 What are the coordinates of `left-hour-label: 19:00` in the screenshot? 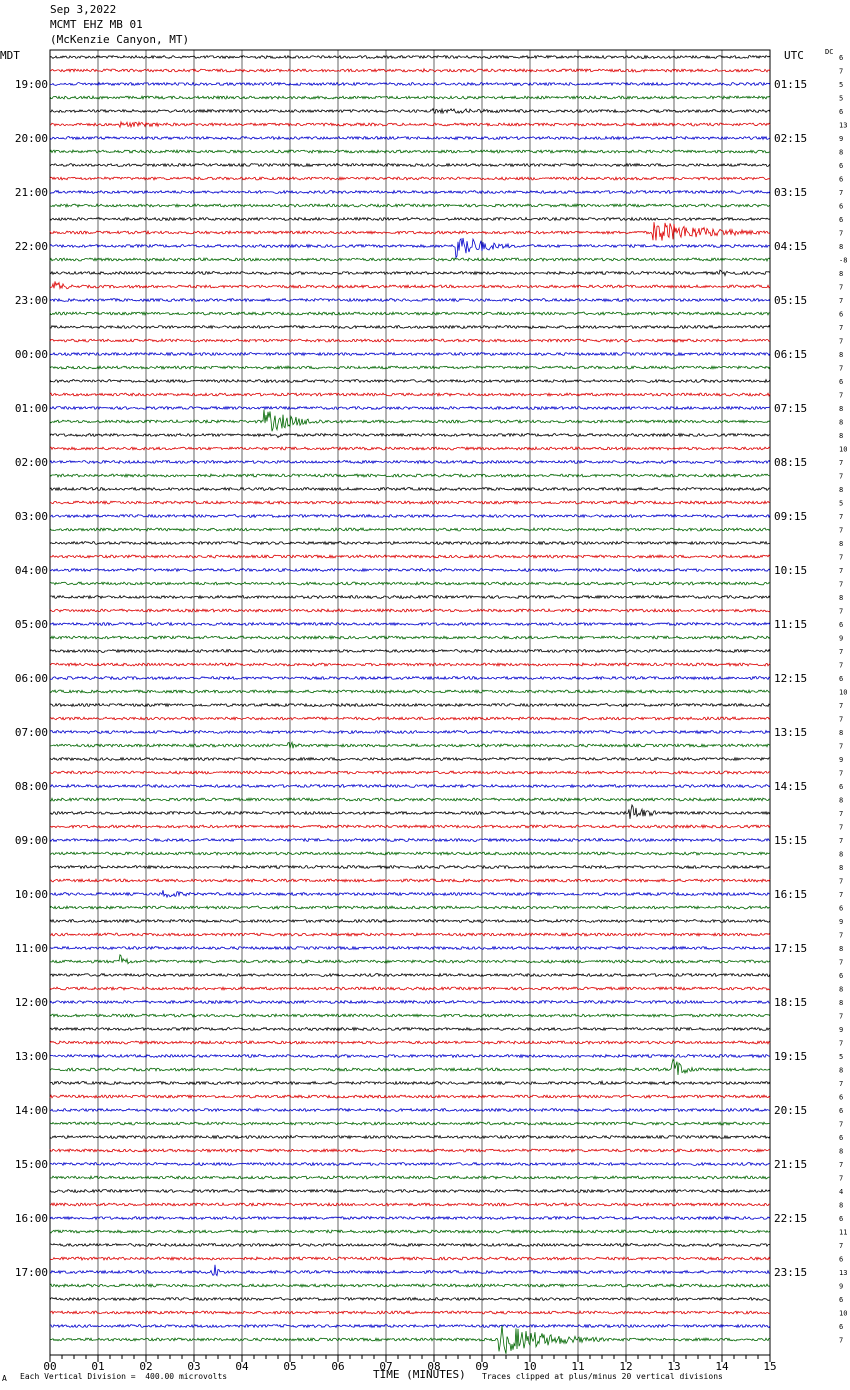 It's located at (31, 84).